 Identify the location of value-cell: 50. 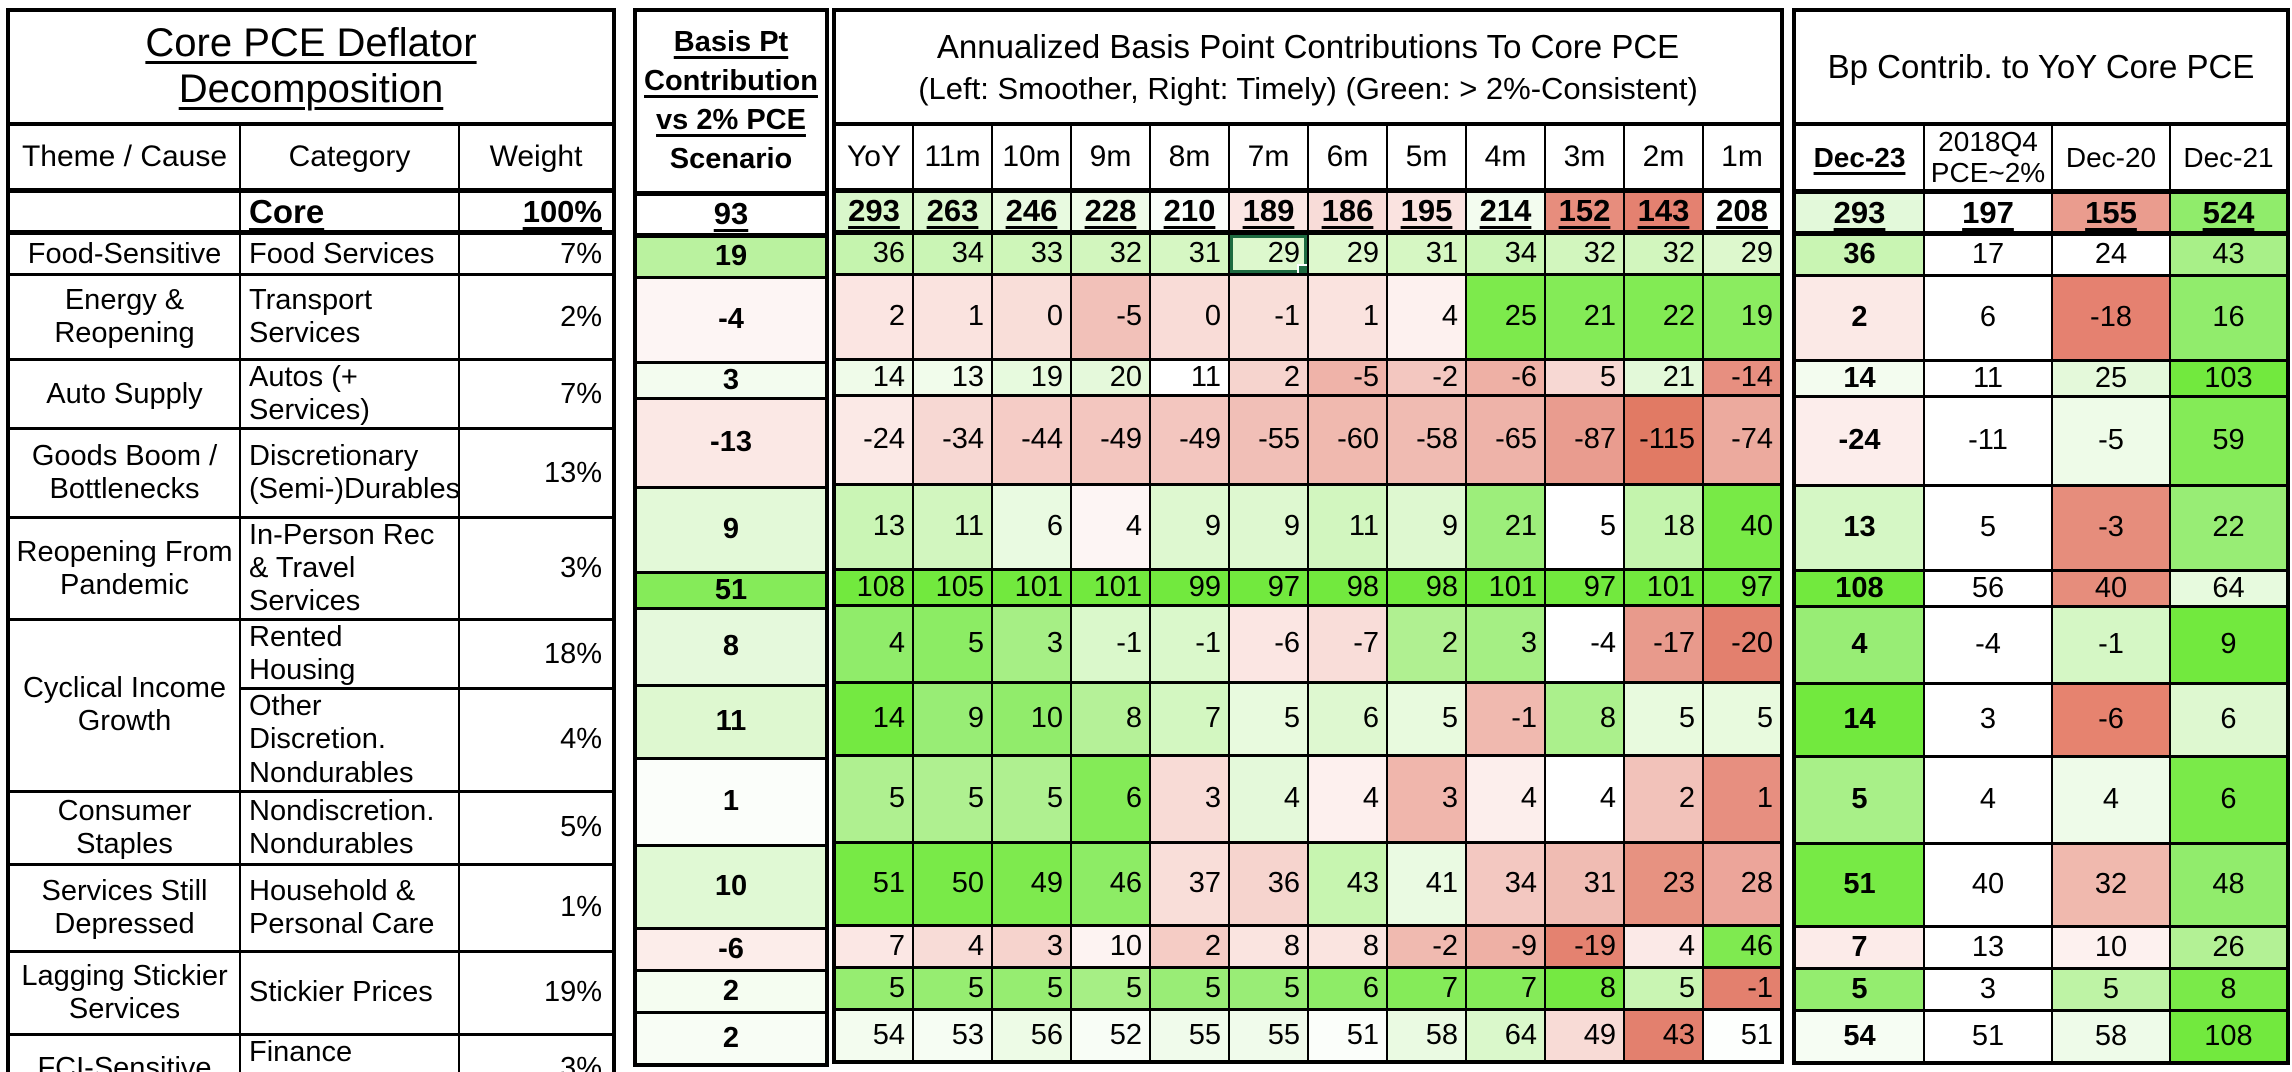
(952, 883).